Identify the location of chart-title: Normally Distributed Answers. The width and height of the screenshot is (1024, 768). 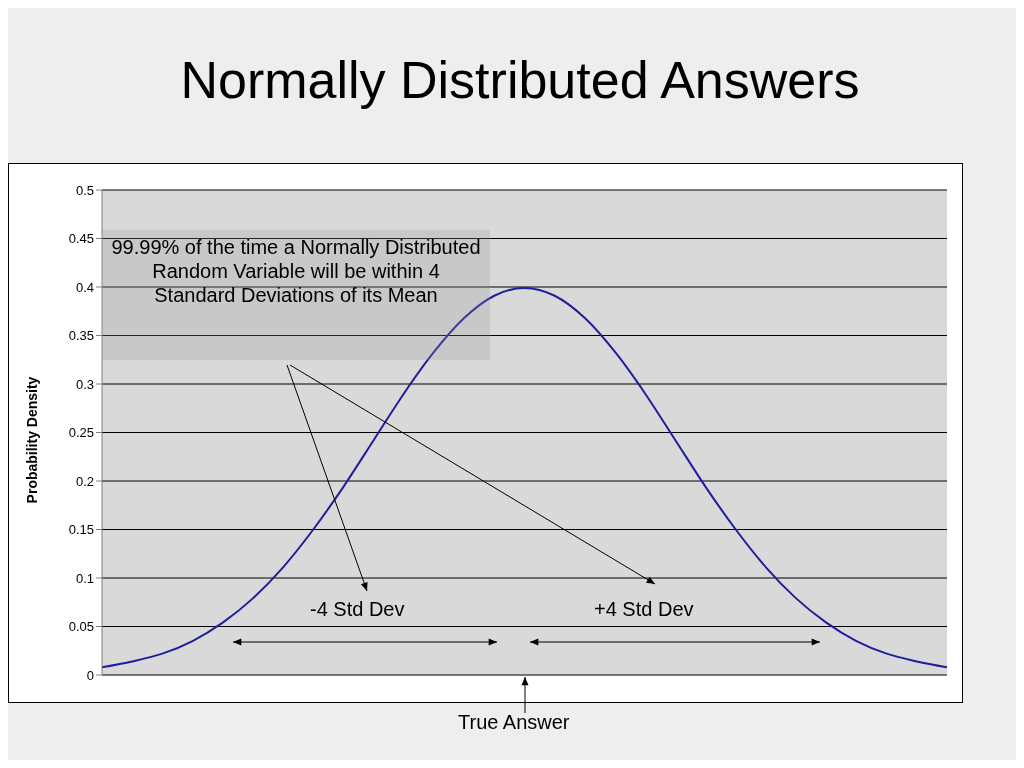
(520, 80).